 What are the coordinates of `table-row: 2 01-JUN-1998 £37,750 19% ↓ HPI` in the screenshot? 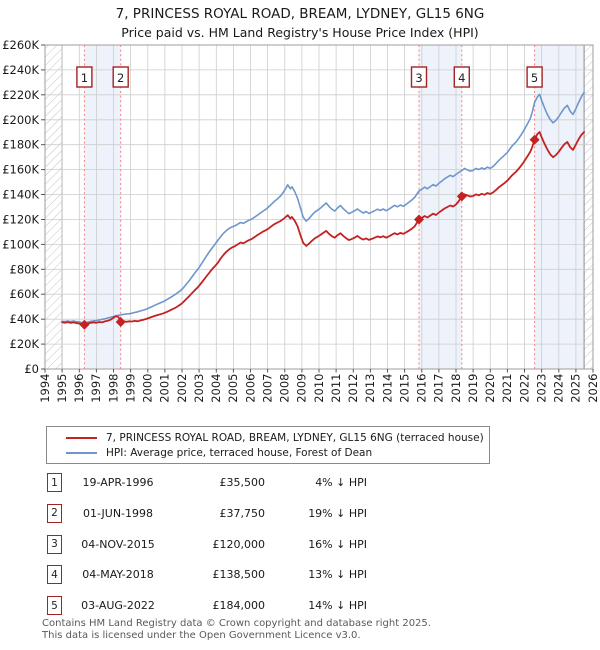 It's located at (207, 513).